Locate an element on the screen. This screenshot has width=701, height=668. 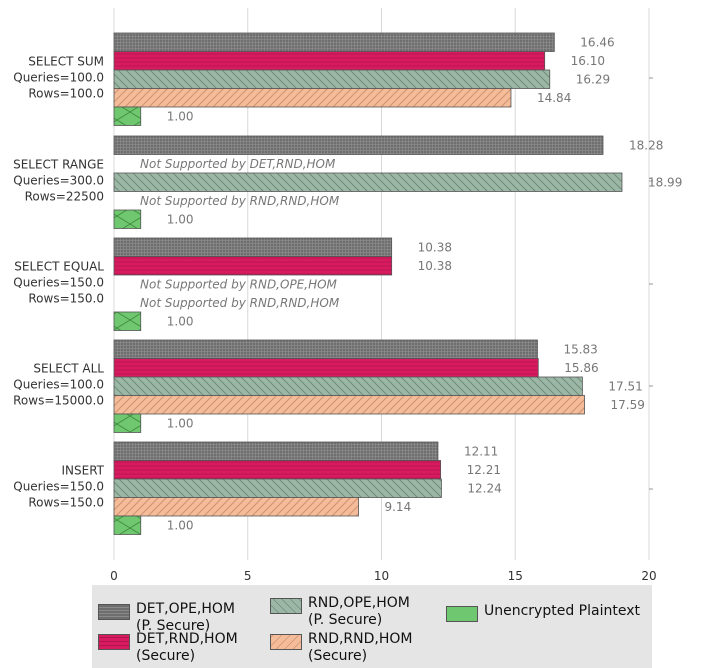
value-label: 18.99 is located at coordinates (665, 182).